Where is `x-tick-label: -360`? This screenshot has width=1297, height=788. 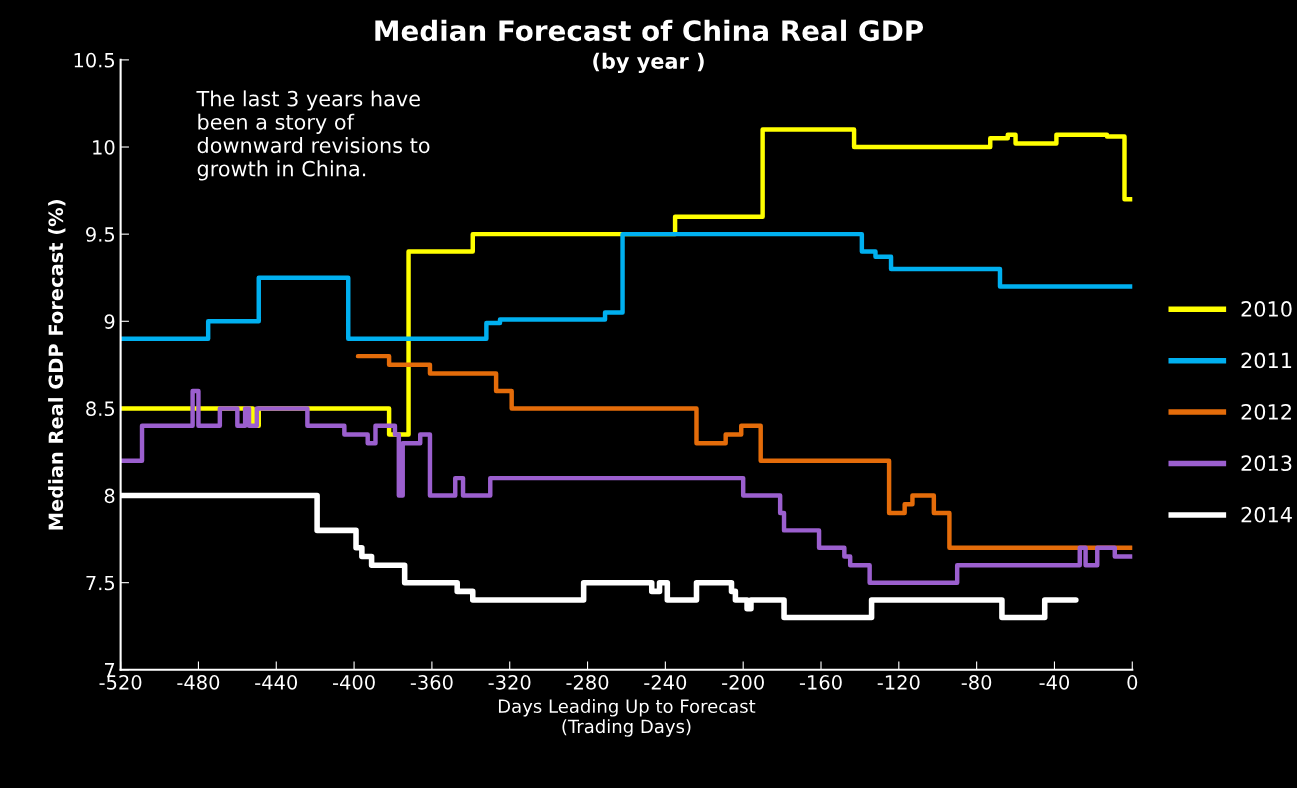 x-tick-label: -360 is located at coordinates (431, 682).